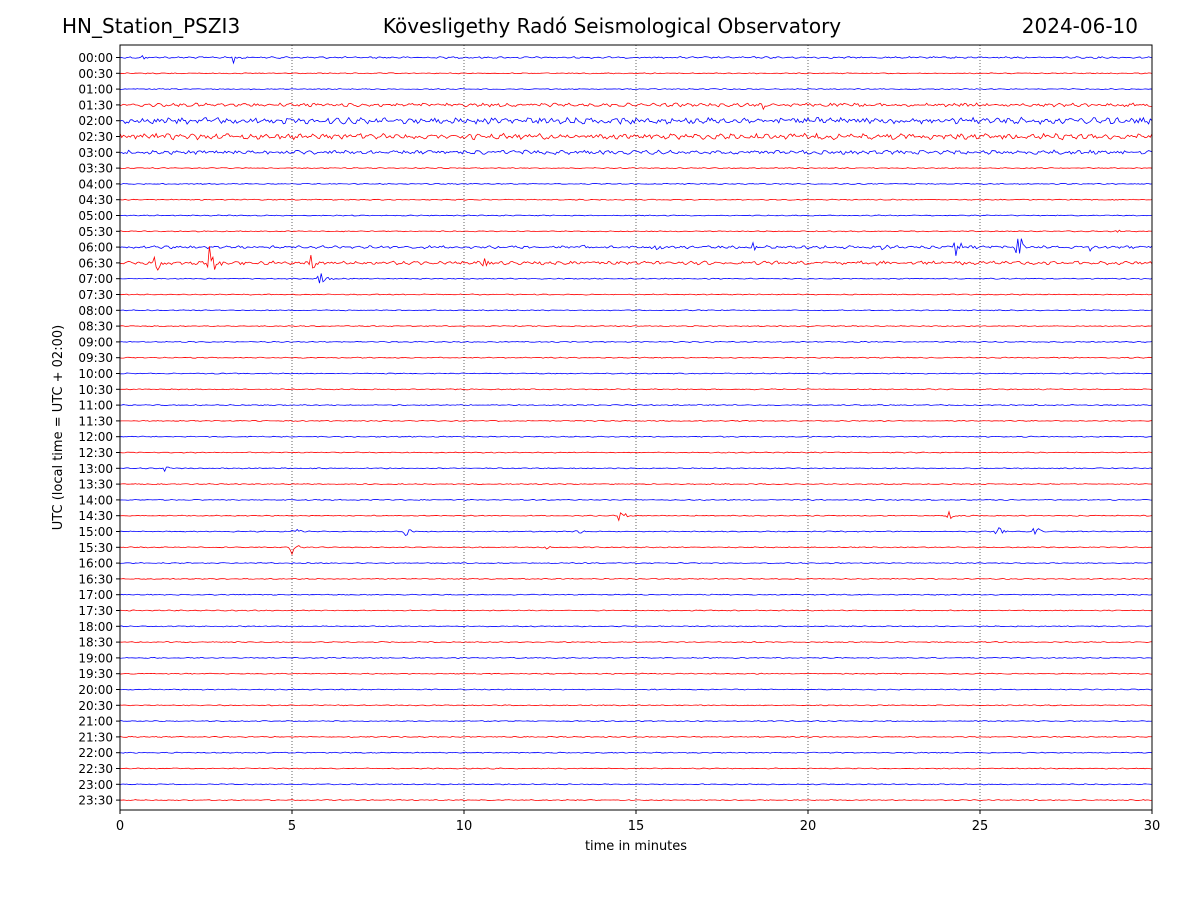 This screenshot has width=1200, height=900. I want to click on y-tick-label: 14:00, so click(95, 500).